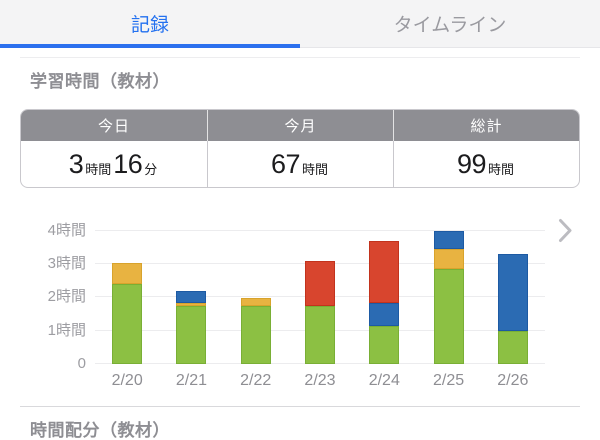 The height and width of the screenshot is (440, 600). I want to click on tab-record-label: 記録, so click(149, 25).